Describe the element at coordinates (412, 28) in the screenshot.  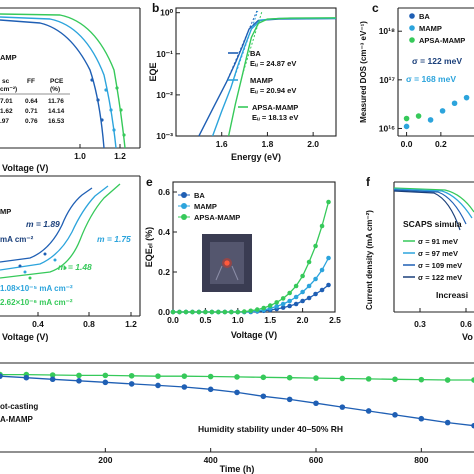
I see `panel-c-legend-marker-mamp` at that location.